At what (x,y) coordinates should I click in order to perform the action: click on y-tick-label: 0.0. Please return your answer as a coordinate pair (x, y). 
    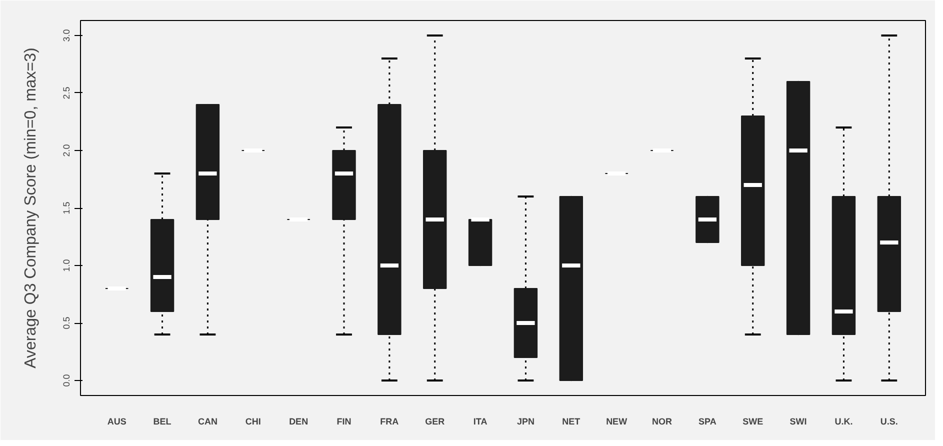
    Looking at the image, I should click on (67, 380).